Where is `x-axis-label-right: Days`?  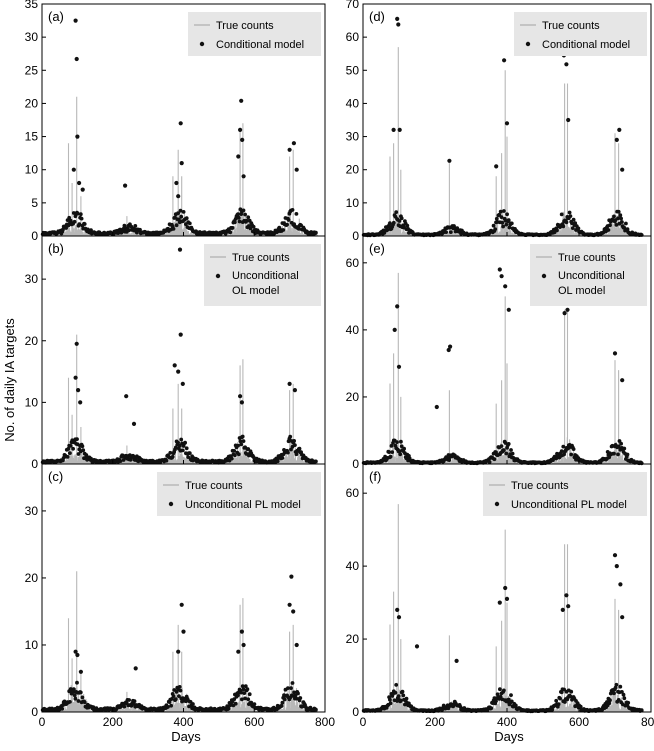
x-axis-label-right: Days is located at coordinates (509, 736).